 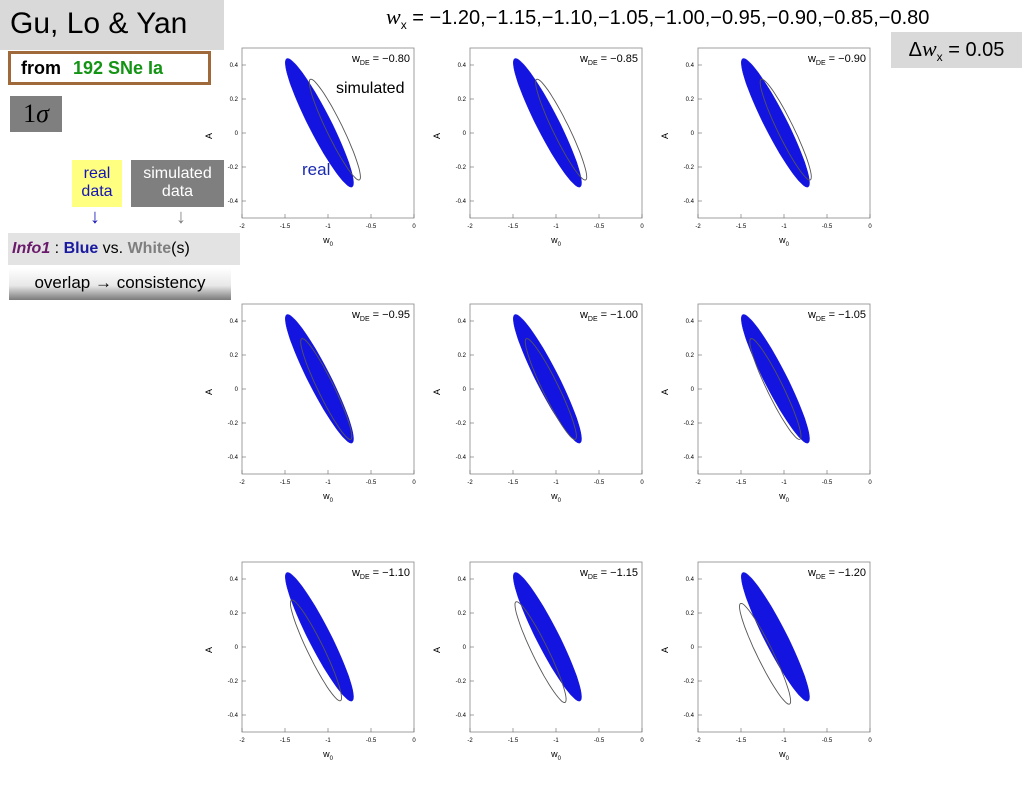 What do you see at coordinates (846, 573) in the screenshot?
I see `panel-title-value: = −1.20` at bounding box center [846, 573].